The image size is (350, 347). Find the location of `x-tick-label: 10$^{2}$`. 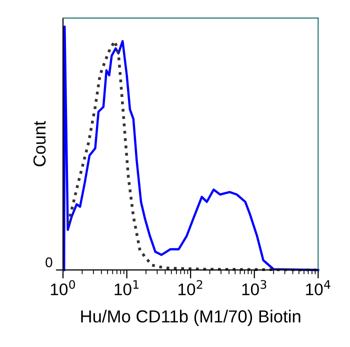

x-tick-label: 10$^{2}$ is located at coordinates (190, 288).